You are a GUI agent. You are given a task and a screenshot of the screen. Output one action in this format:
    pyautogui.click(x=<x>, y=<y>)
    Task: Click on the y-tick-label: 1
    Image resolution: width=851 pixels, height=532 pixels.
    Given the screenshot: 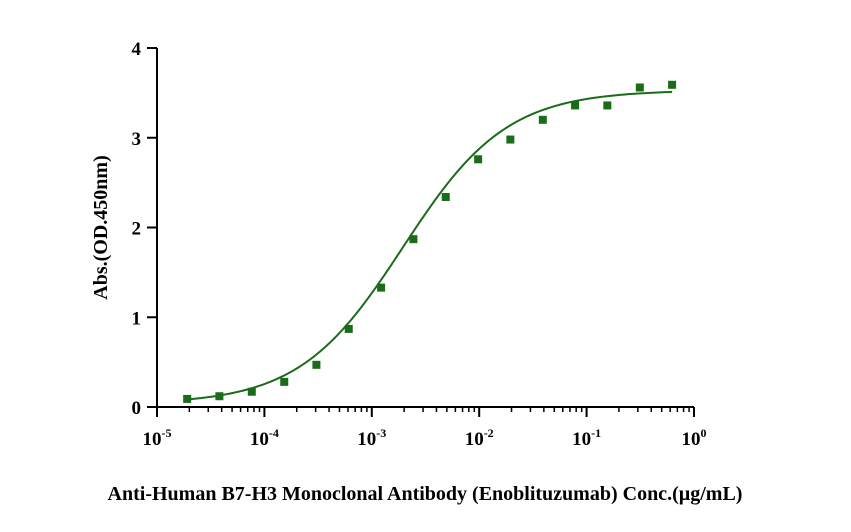 What is the action you would take?
    pyautogui.click(x=137, y=318)
    